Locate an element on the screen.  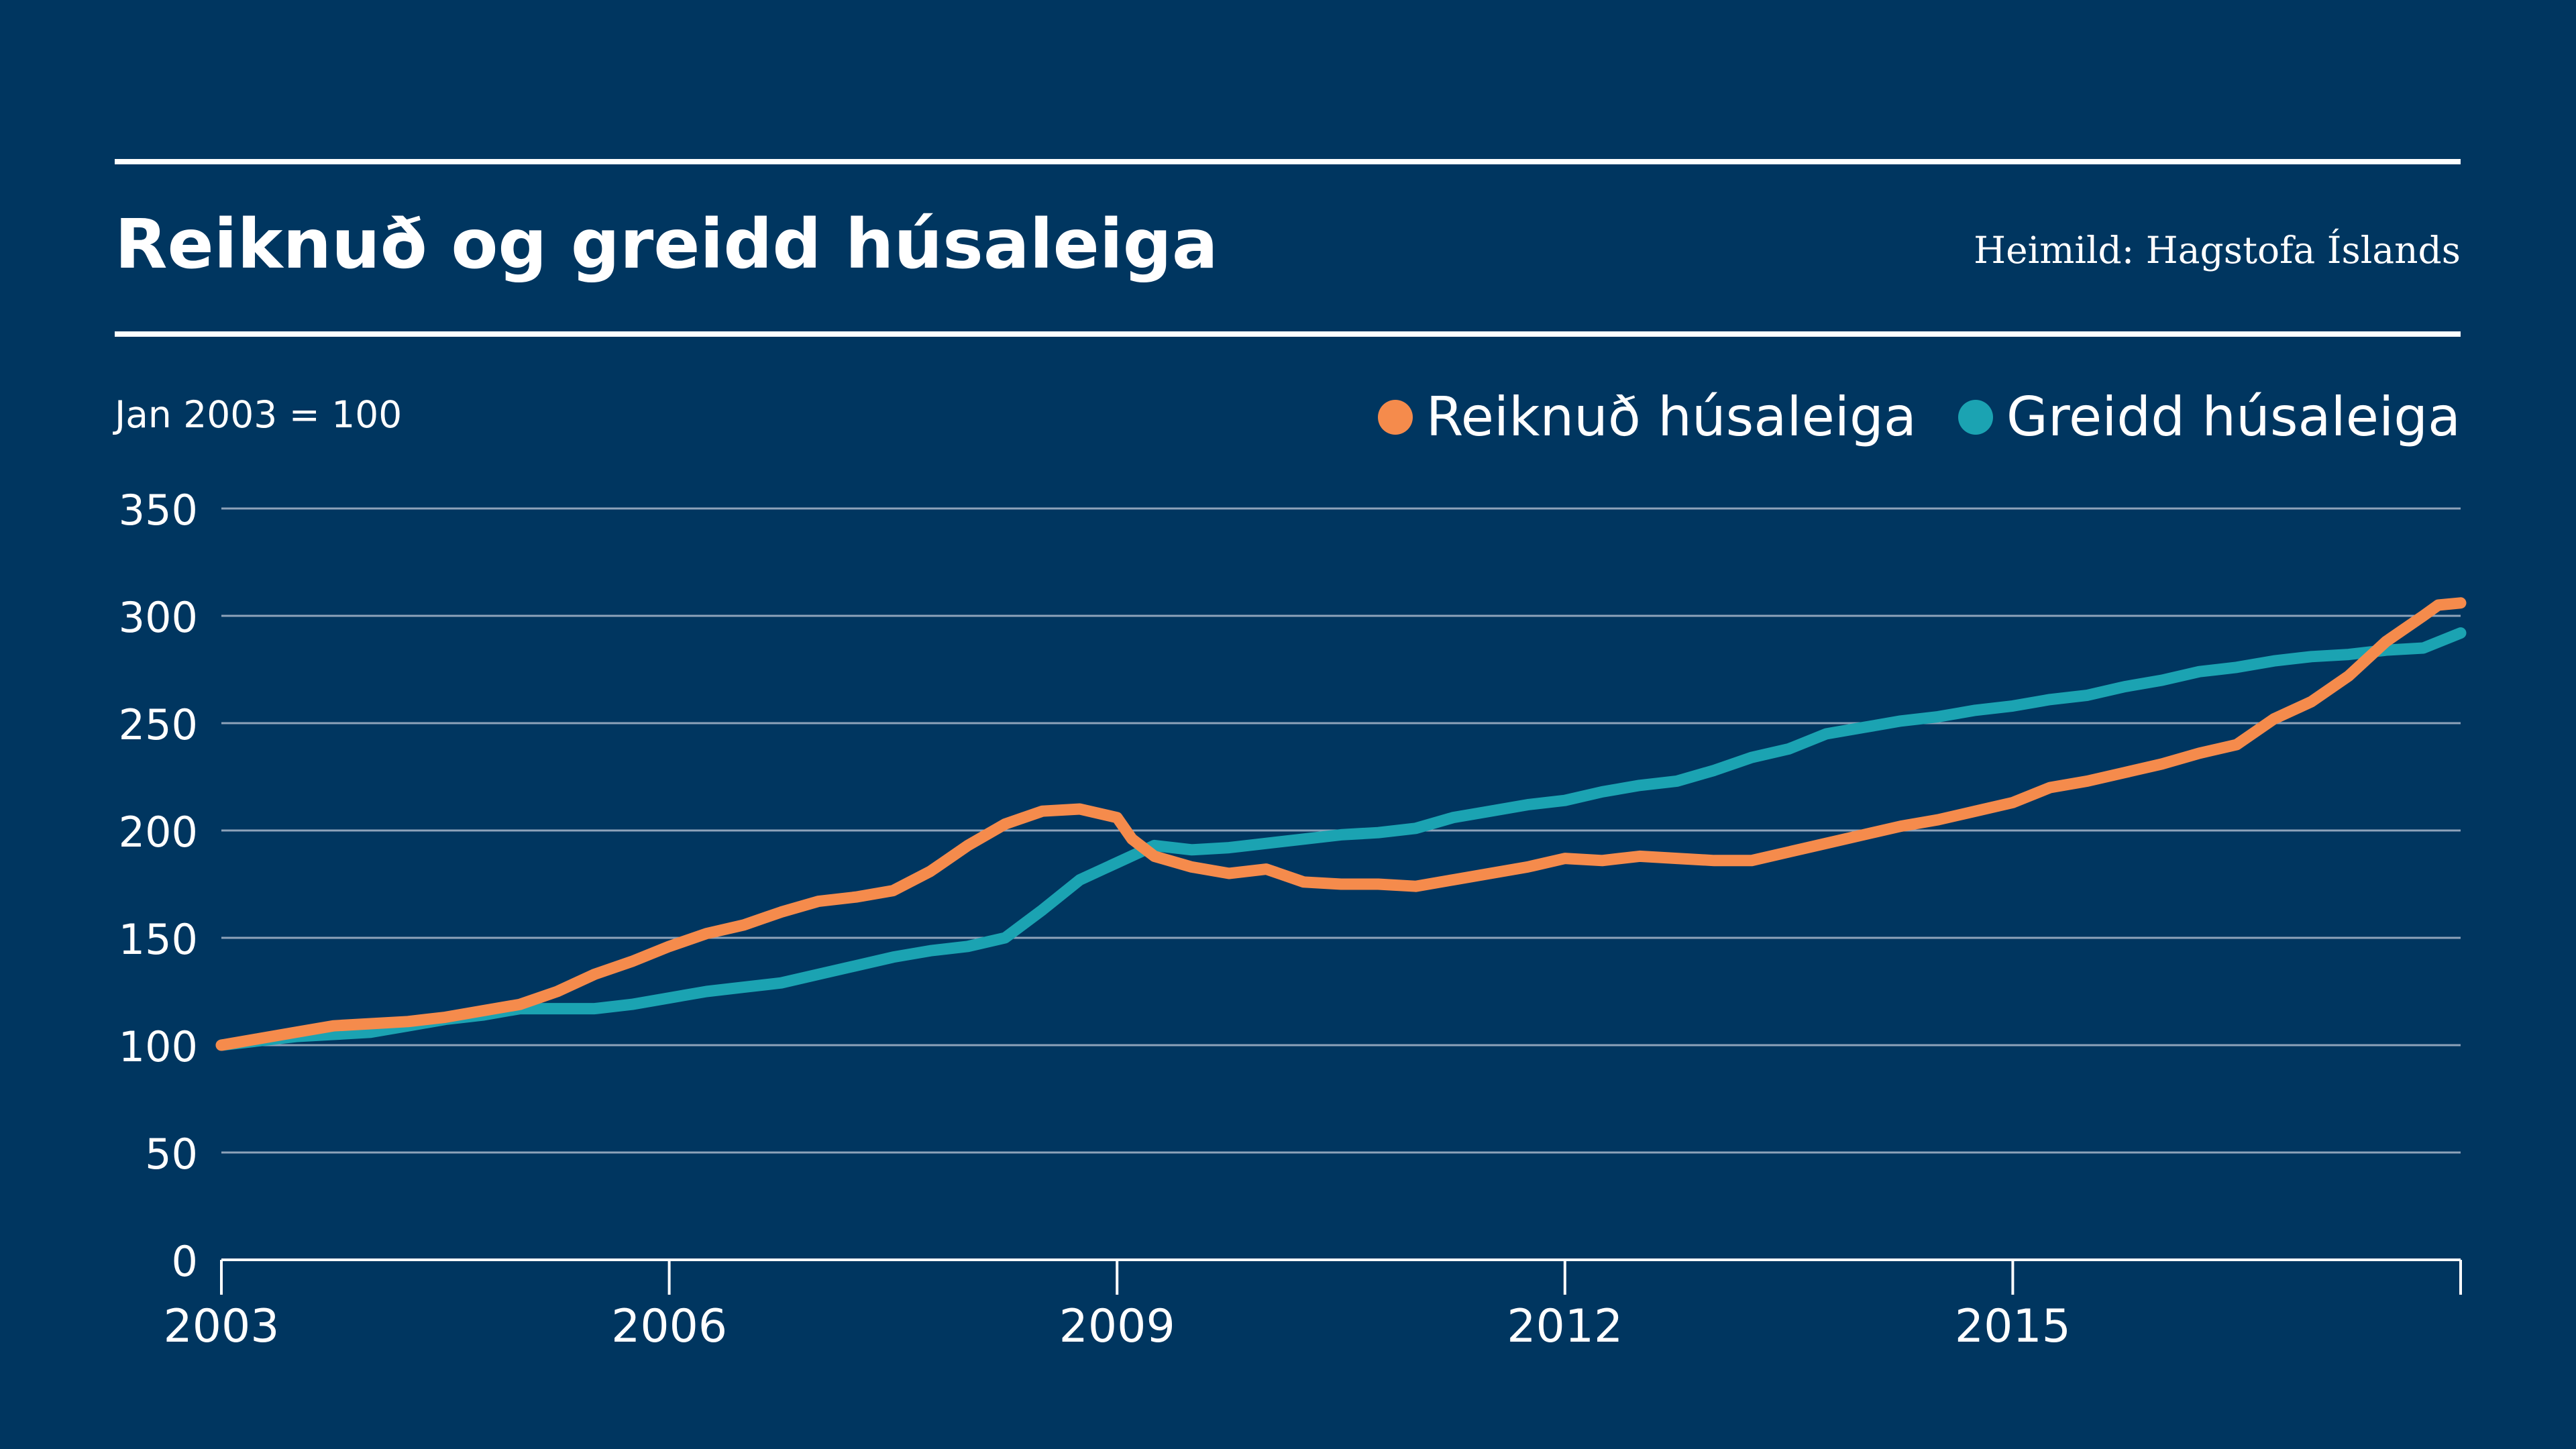
x-tick-label-2009: 2009 is located at coordinates (1117, 1326).